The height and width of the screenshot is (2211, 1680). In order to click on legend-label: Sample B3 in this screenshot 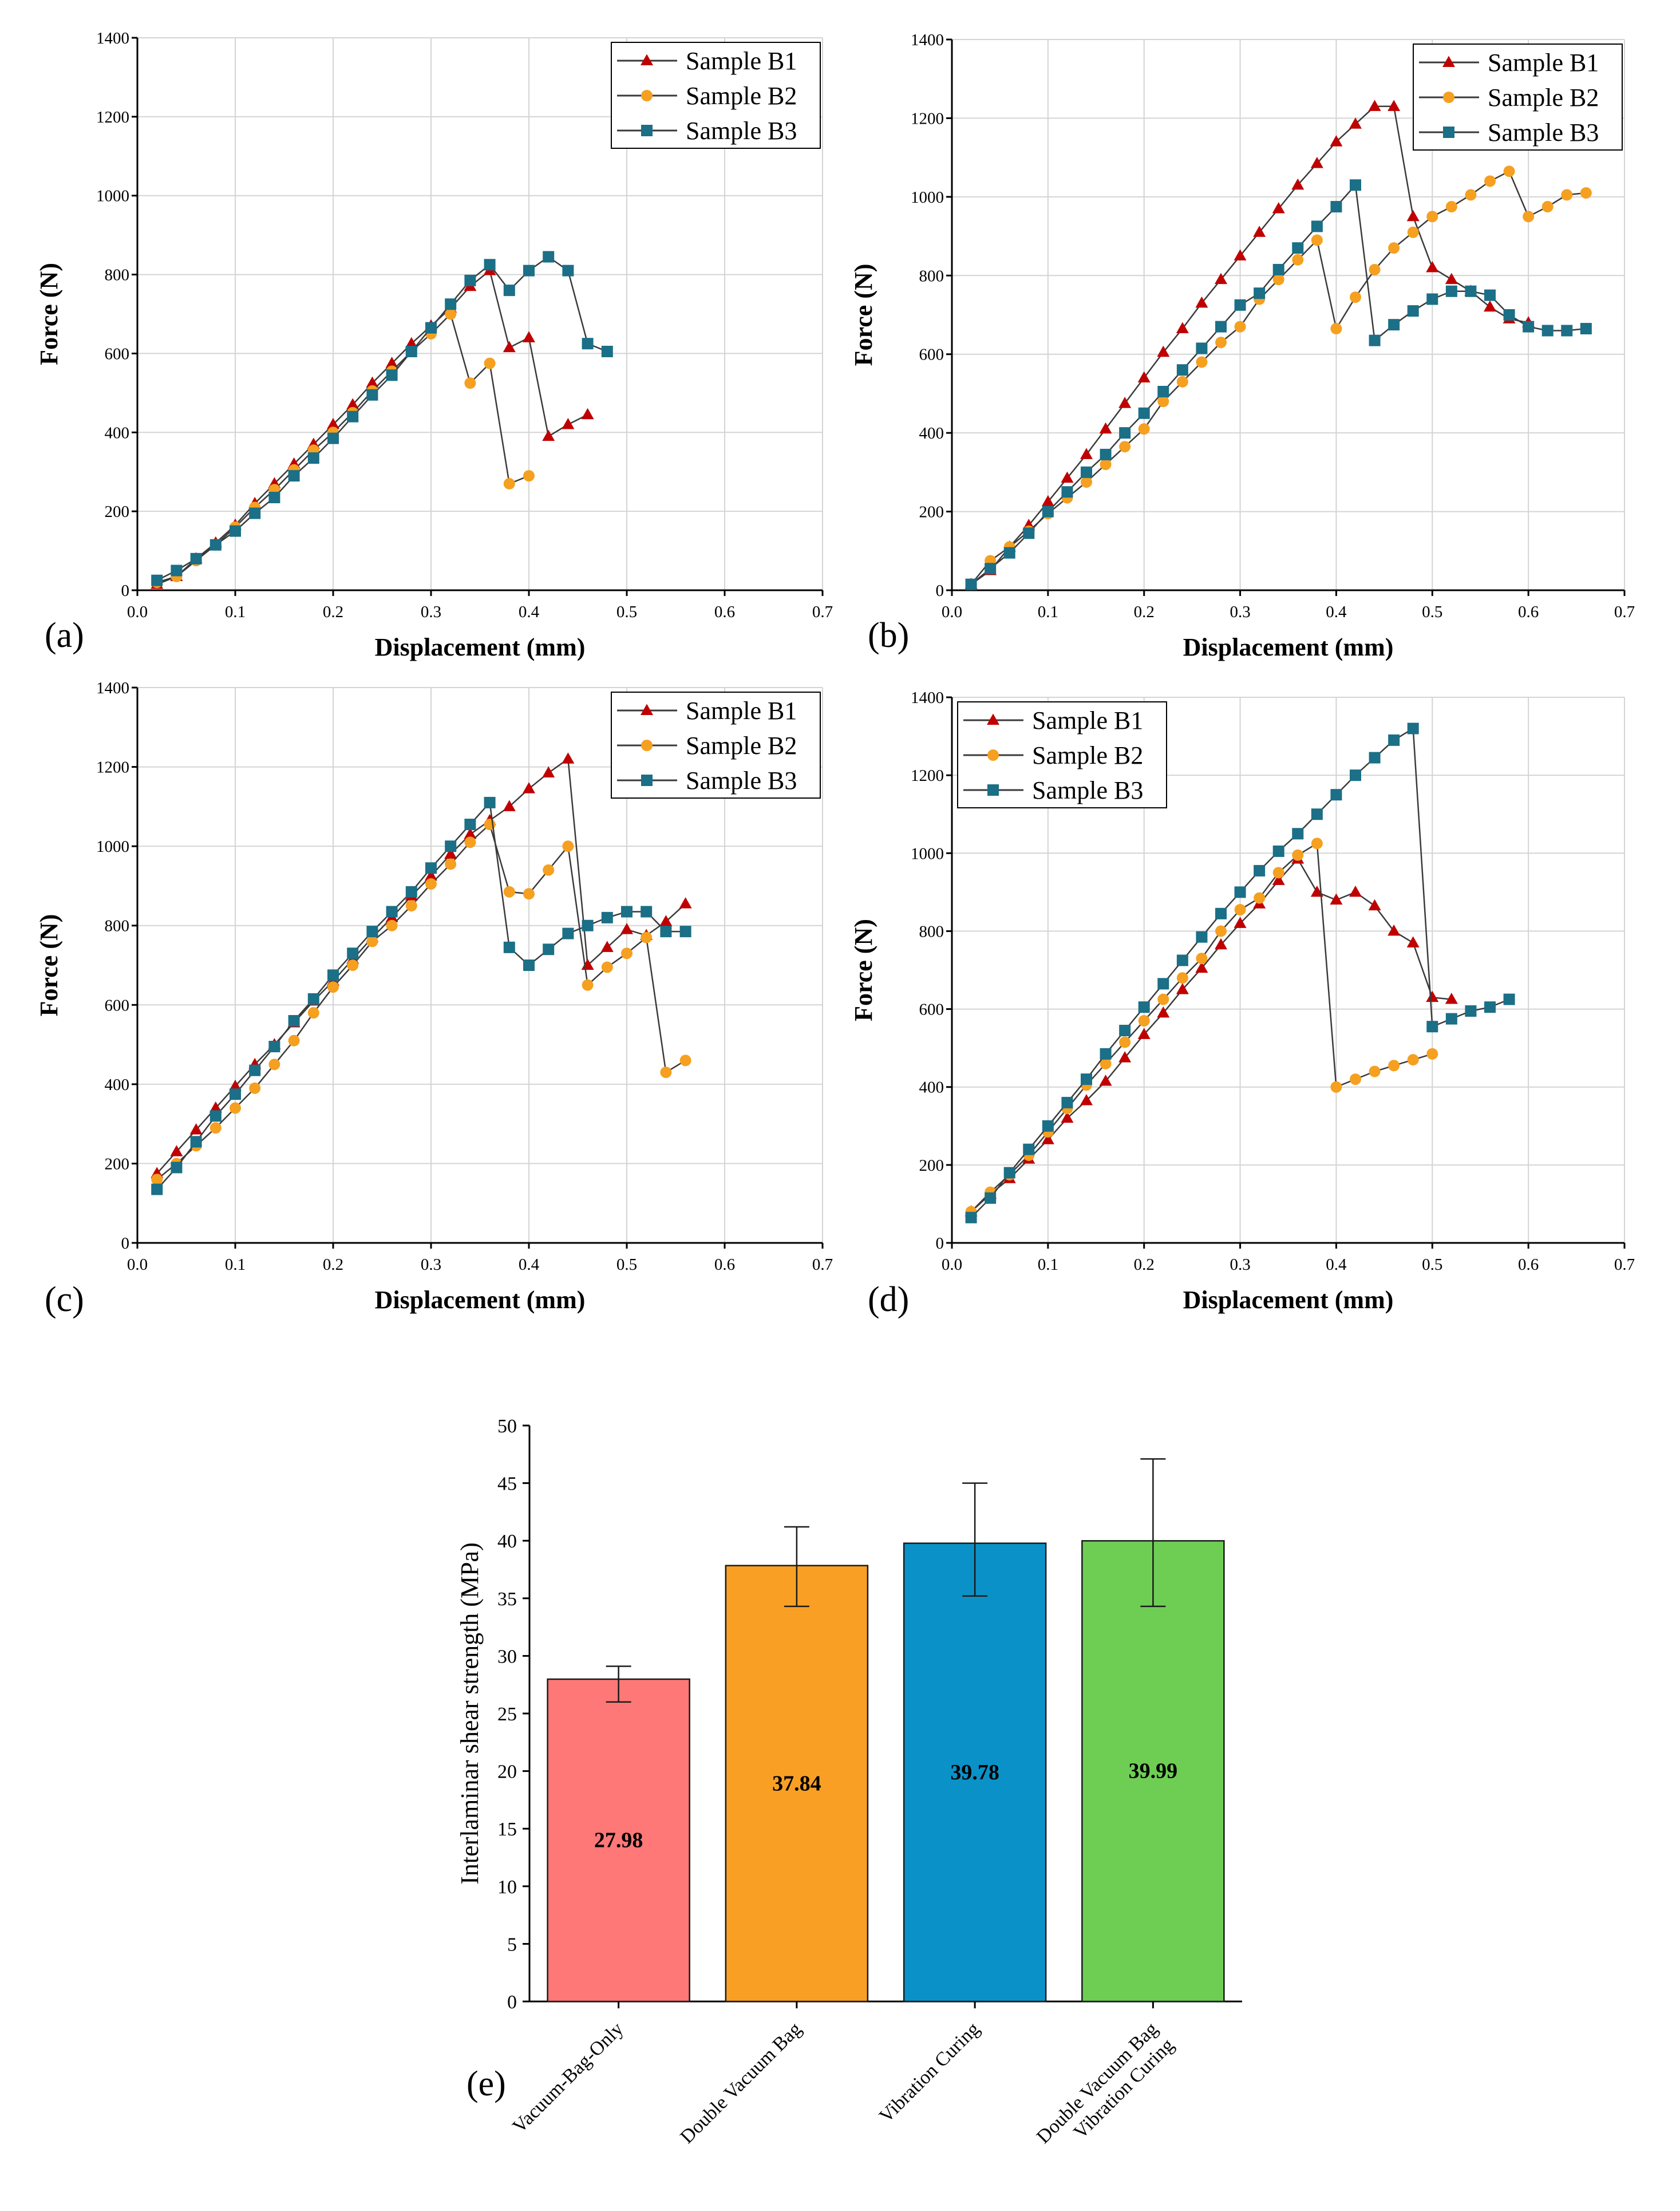, I will do `click(741, 131)`.